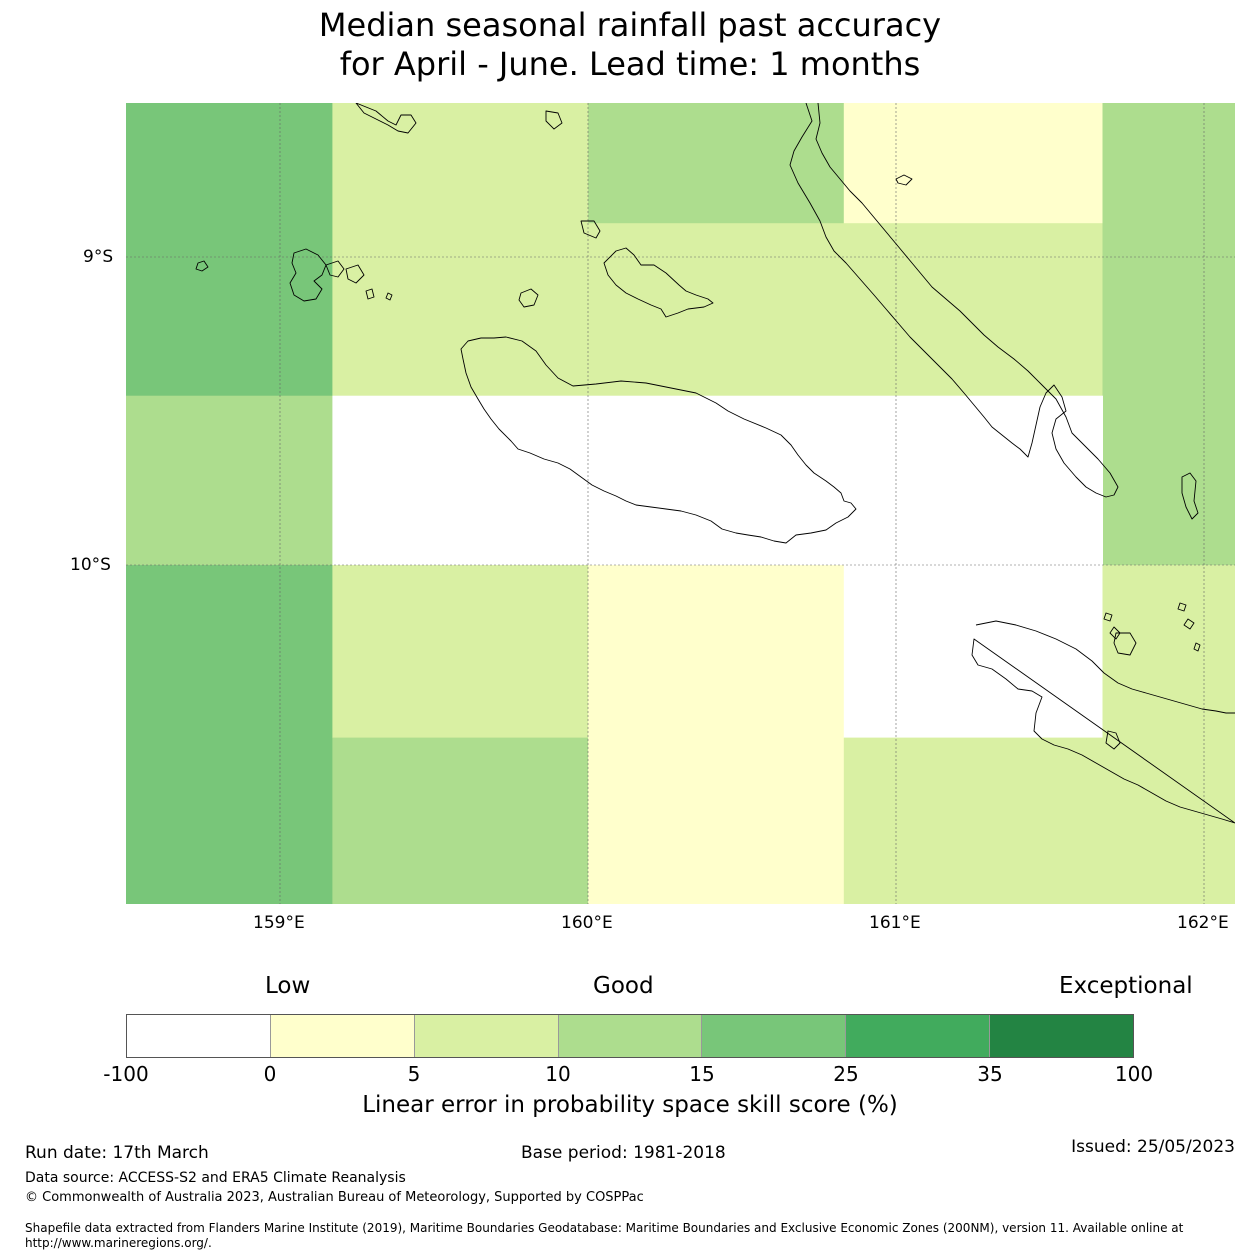 The width and height of the screenshot is (1260, 1260). I want to click on lat-label-9s: 9°S, so click(98, 257).